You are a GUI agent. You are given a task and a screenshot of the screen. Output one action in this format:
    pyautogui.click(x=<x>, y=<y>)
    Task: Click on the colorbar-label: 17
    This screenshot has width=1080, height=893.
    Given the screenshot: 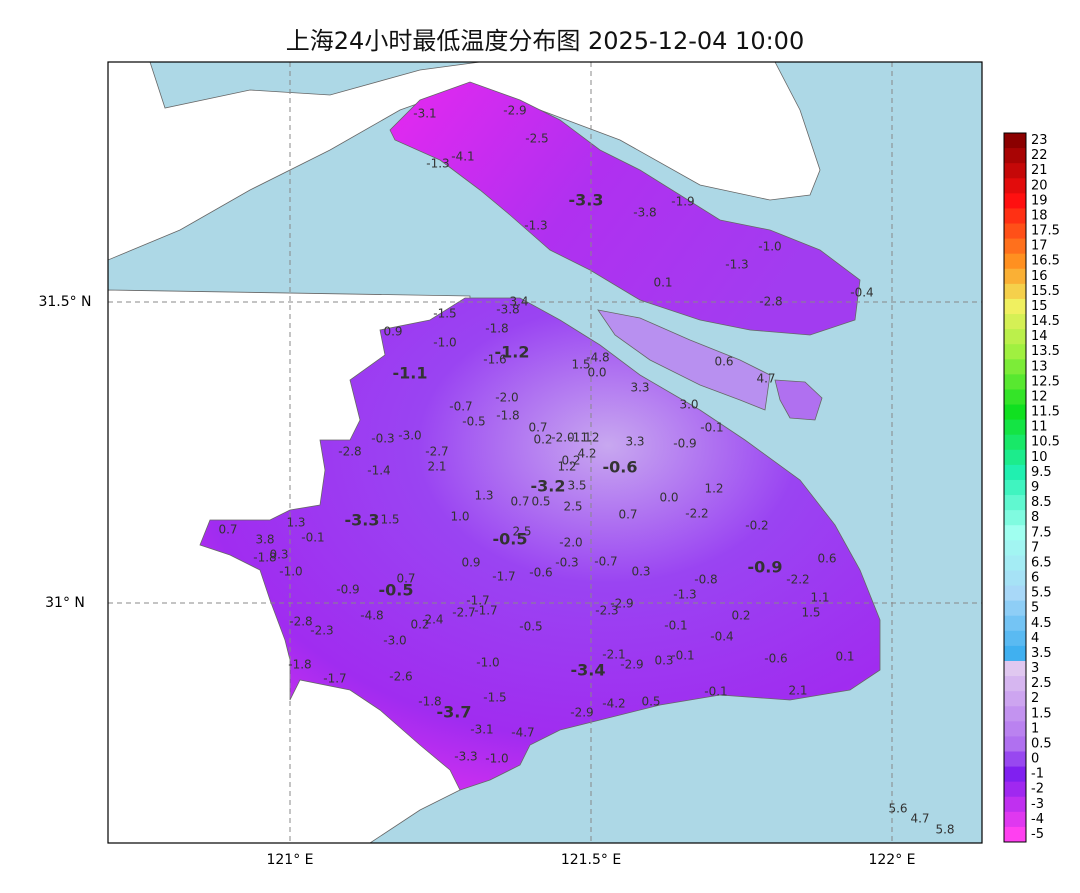 What is the action you would take?
    pyautogui.click(x=1039, y=246)
    